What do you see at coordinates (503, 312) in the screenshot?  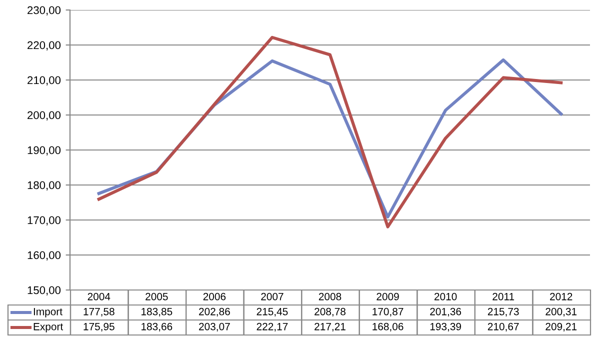 I see `data-label: 215,73` at bounding box center [503, 312].